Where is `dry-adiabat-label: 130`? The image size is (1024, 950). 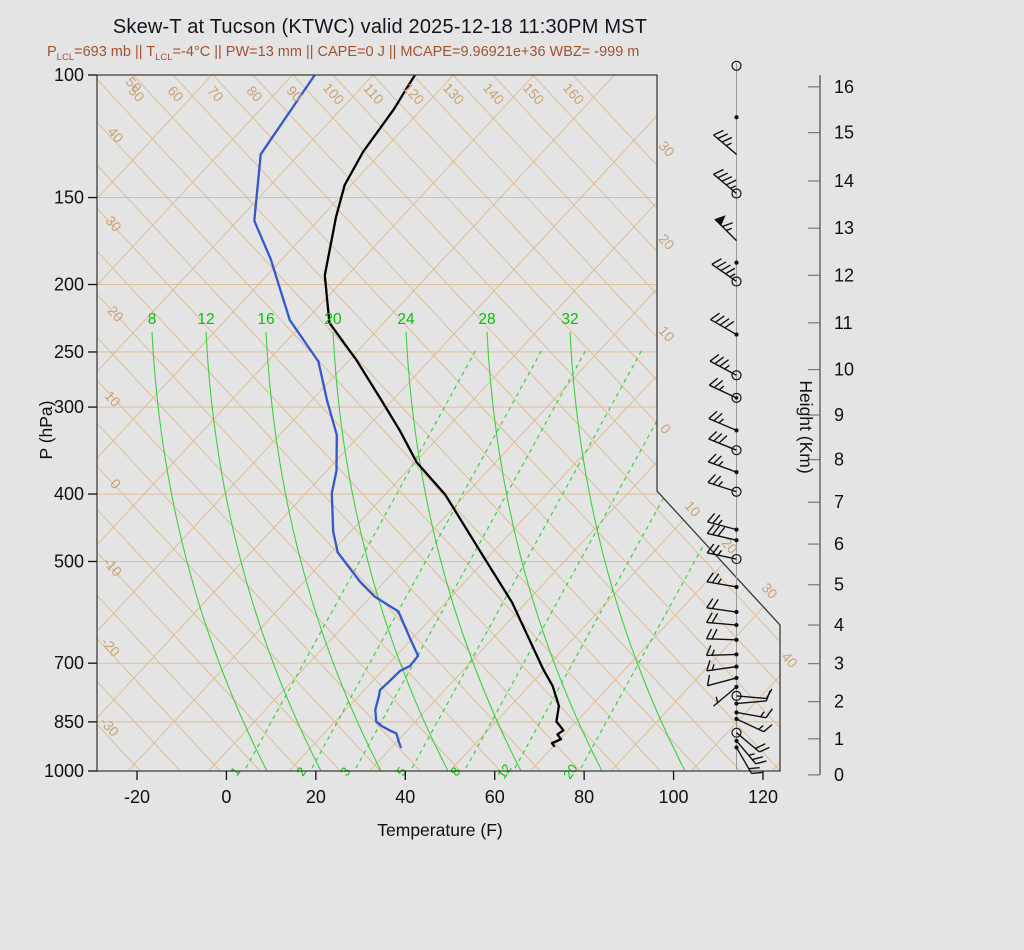 dry-adiabat-label: 130 is located at coordinates (454, 94).